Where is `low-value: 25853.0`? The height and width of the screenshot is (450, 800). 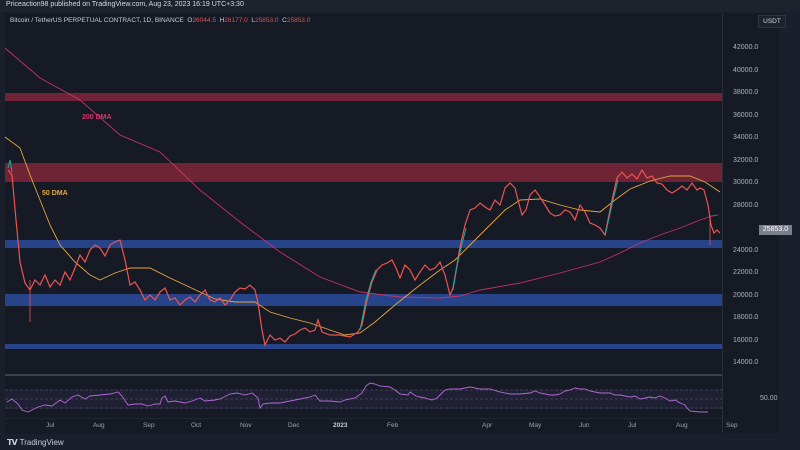 low-value: 25853.0 is located at coordinates (267, 20).